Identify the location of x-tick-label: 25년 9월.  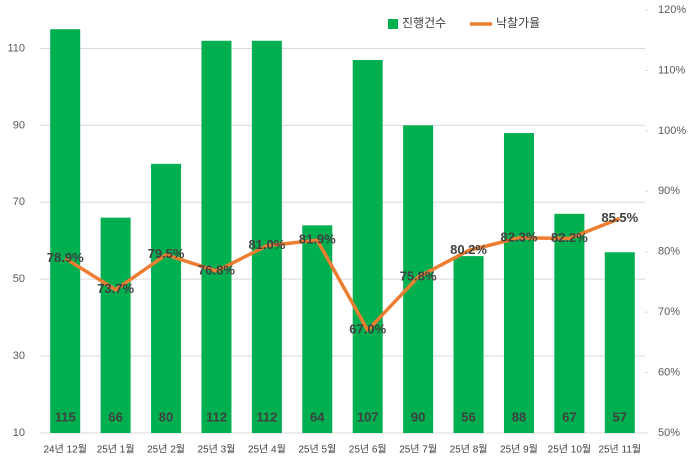
(519, 450).